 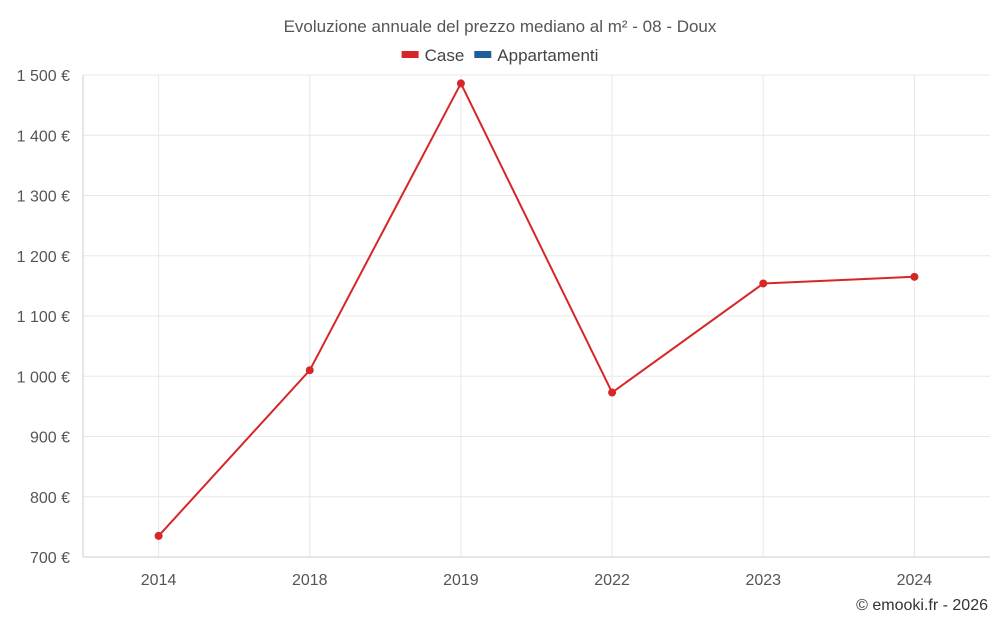 I want to click on x-tick-label: 2014, so click(x=159, y=580).